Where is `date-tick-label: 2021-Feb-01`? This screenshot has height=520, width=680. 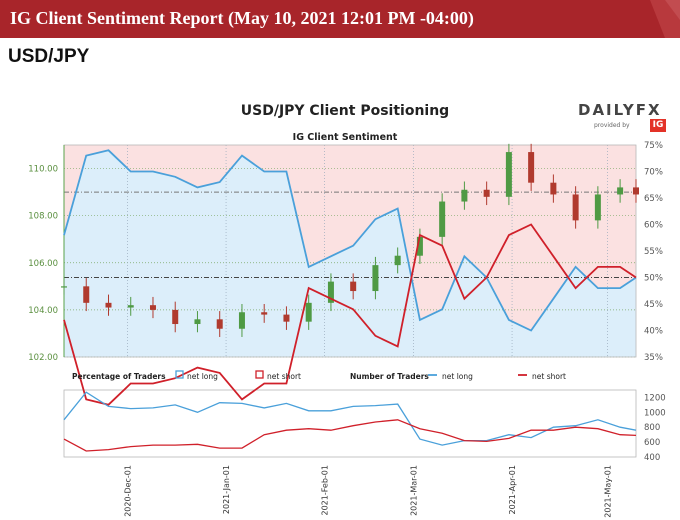 date-tick-label: 2021-Feb-01 is located at coordinates (325, 490).